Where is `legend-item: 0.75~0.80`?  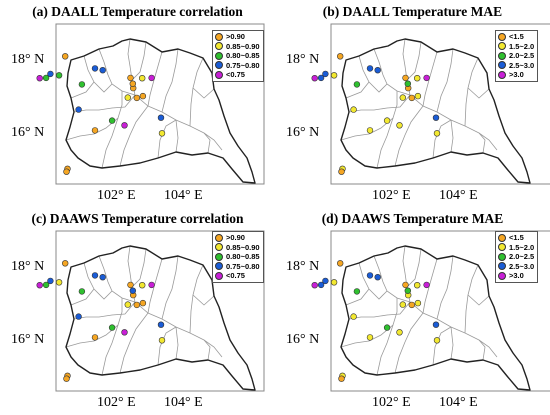 legend-item: 0.75~0.80 is located at coordinates (237, 267).